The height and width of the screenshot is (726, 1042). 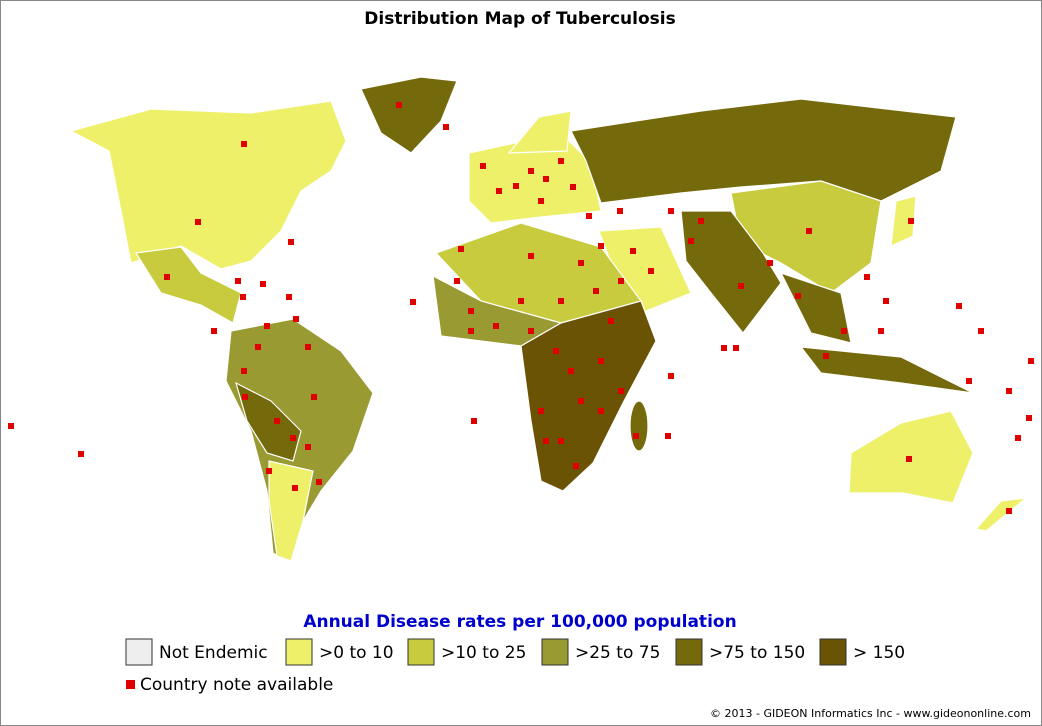 What do you see at coordinates (268, 421) in the screenshot?
I see `andes` at bounding box center [268, 421].